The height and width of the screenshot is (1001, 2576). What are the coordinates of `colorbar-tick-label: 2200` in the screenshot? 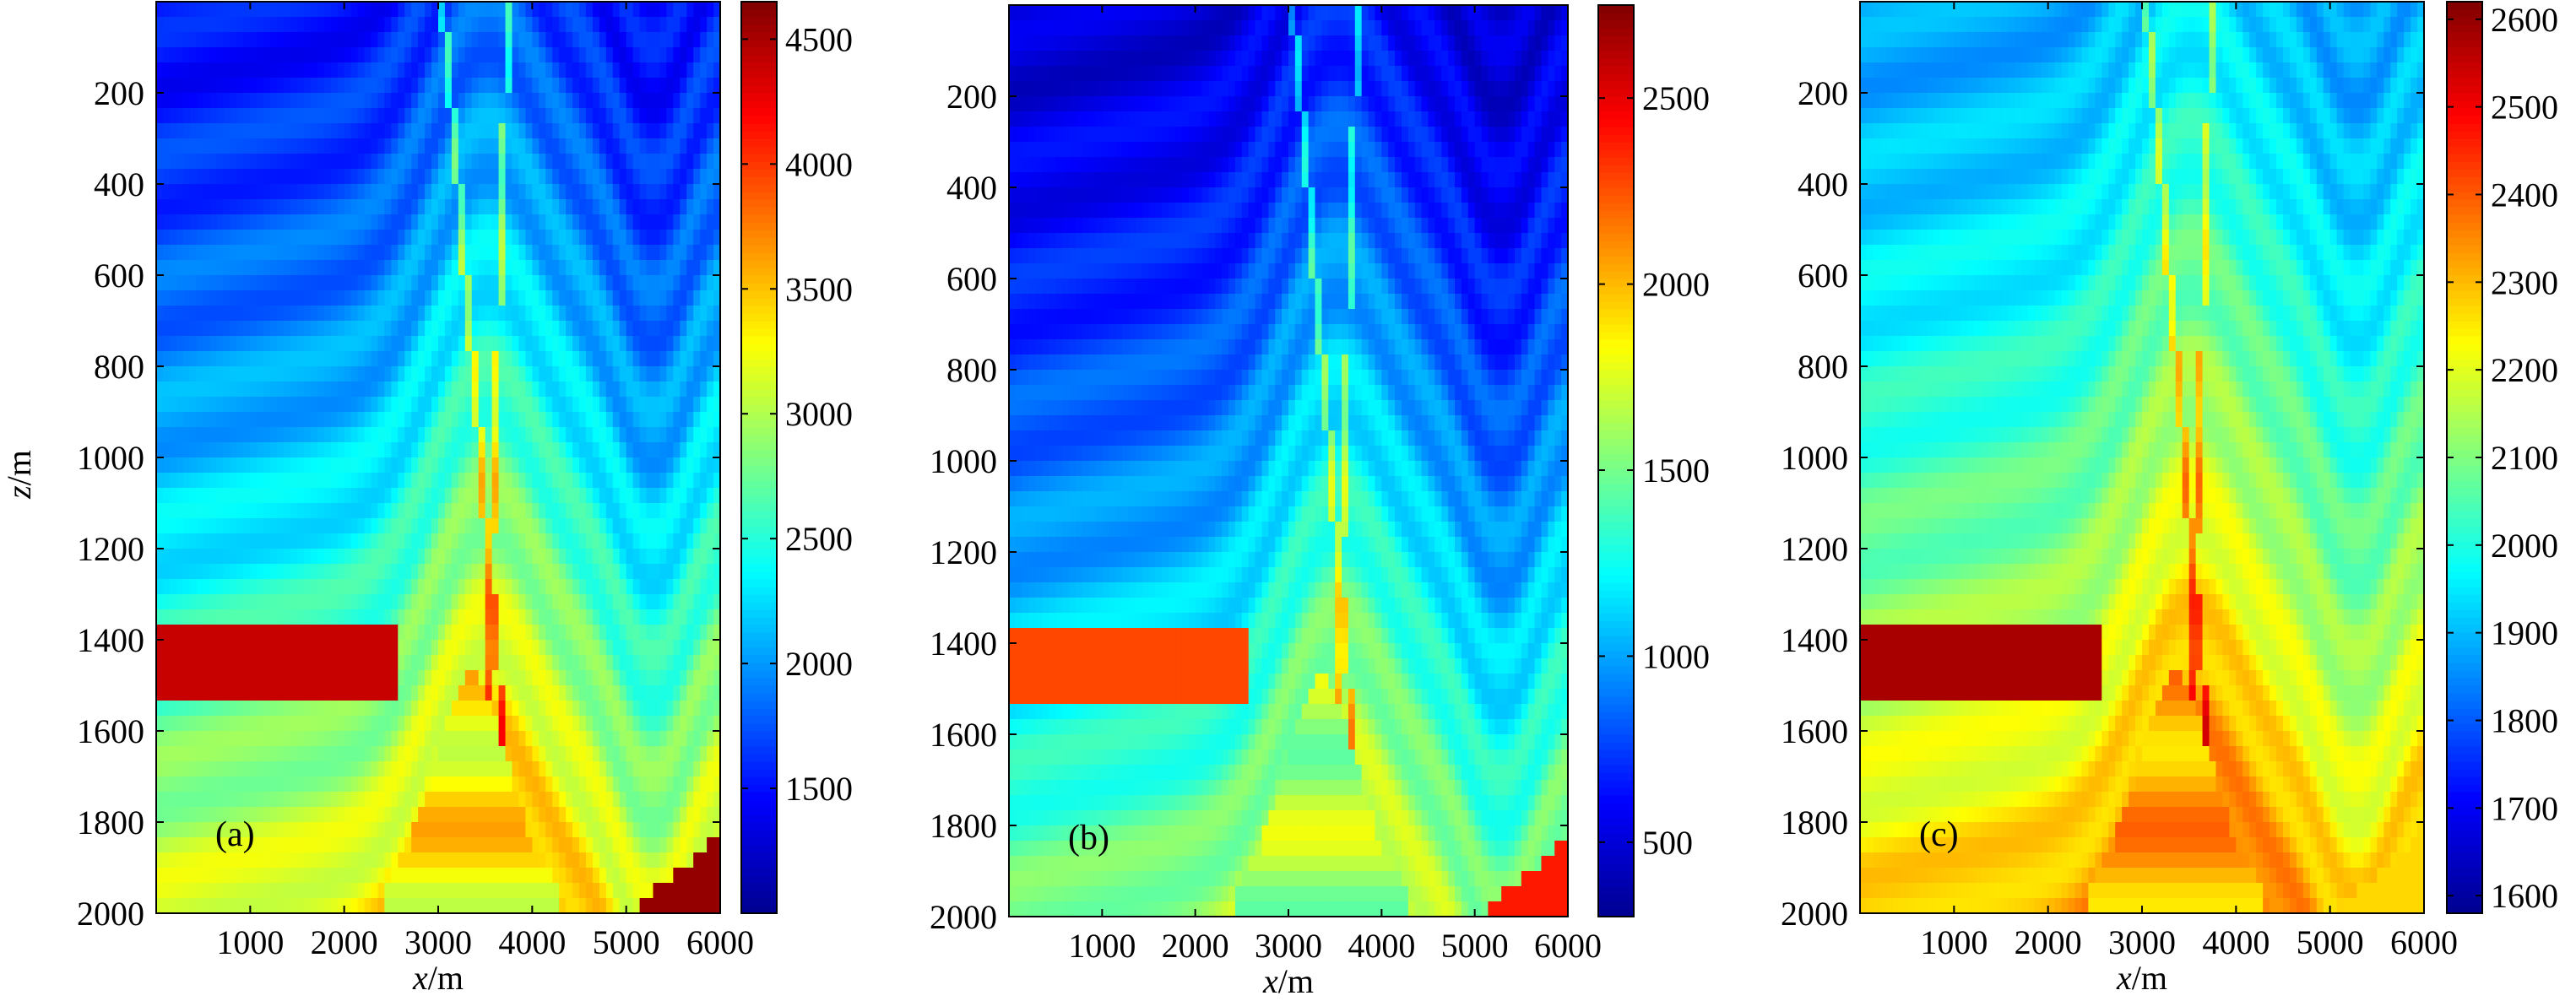 It's located at (2524, 370).